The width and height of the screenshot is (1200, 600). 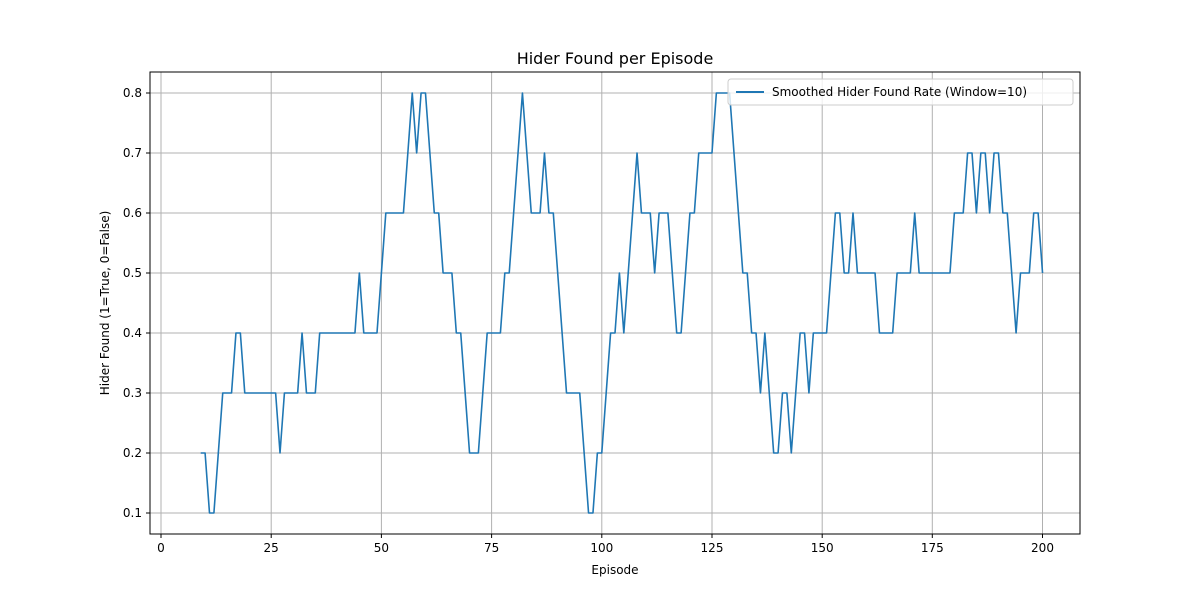 What do you see at coordinates (136, 303) in the screenshot?
I see `y-axis: 0.1 0.2 0.3 0.4 0.5 0.6 0.7 0.8` at bounding box center [136, 303].